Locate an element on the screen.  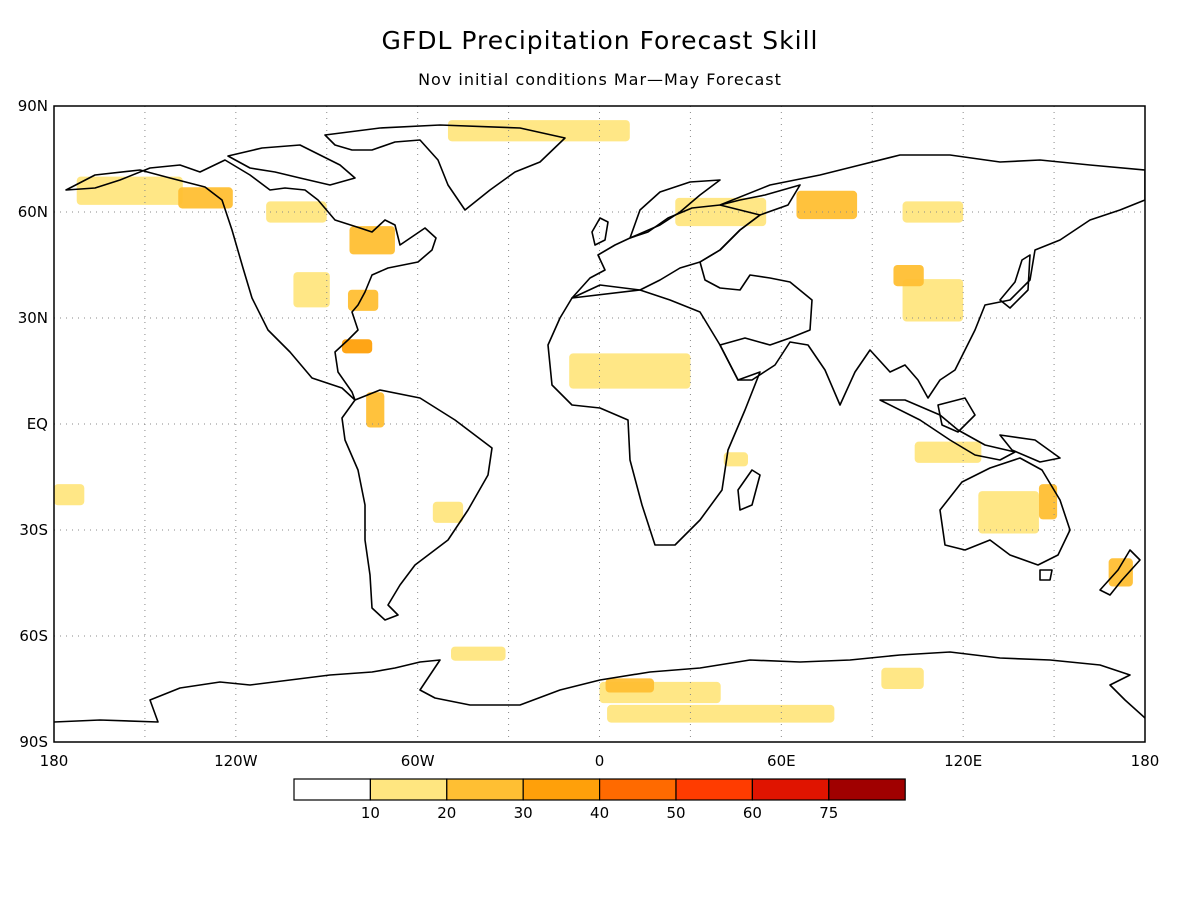
coast-arctic-islands is located at coordinates (291, 165).